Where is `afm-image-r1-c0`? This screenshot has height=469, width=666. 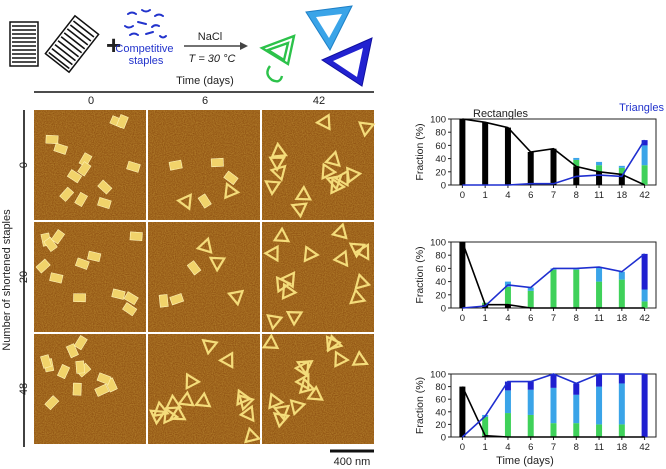
afm-image-r1-c0 is located at coordinates (90, 277).